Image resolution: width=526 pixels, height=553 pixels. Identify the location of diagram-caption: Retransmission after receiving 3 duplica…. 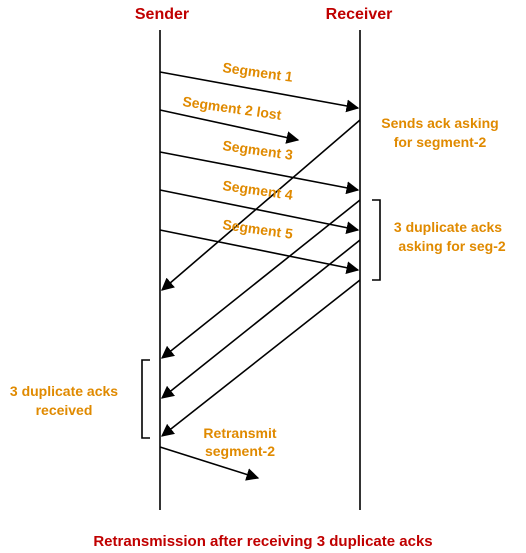
(262, 541).